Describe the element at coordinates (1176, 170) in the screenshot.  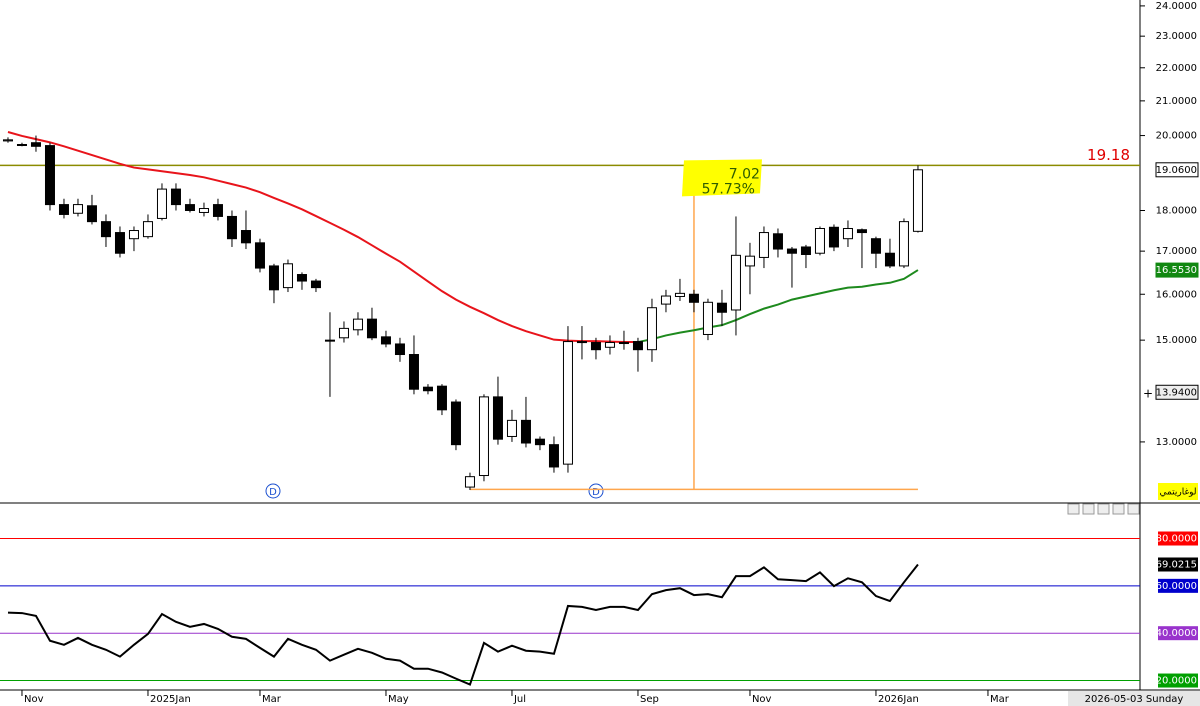
I see `price-tag-label: 19.0600` at that location.